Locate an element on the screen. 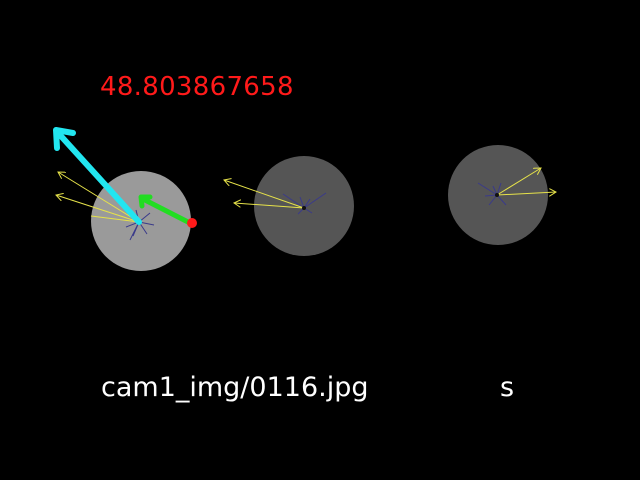 The height and width of the screenshot is (480, 640). value-readout: 48.803867658 is located at coordinates (197, 87).